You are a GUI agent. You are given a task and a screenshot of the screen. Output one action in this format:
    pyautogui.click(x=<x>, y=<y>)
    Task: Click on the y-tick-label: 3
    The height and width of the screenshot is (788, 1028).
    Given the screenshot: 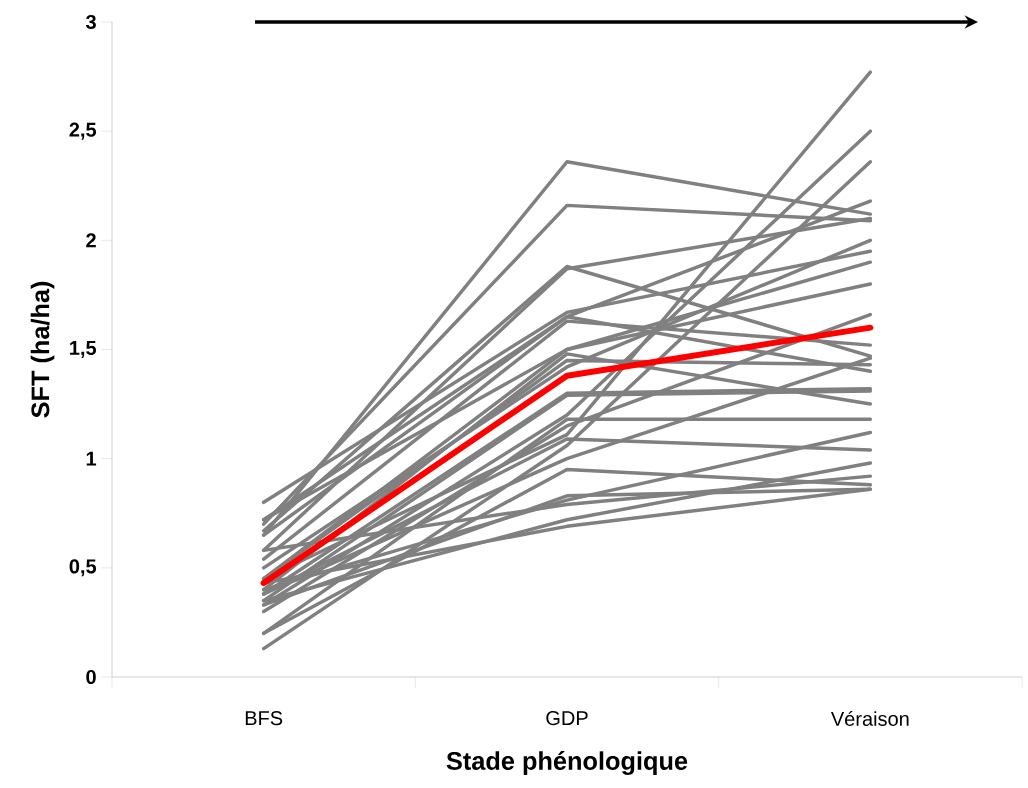 What is the action you would take?
    pyautogui.click(x=90, y=22)
    